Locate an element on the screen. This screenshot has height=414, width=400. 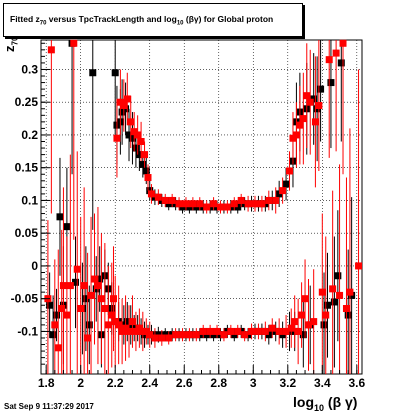
x-tick-label: 2.8 is located at coordinates (218, 383).